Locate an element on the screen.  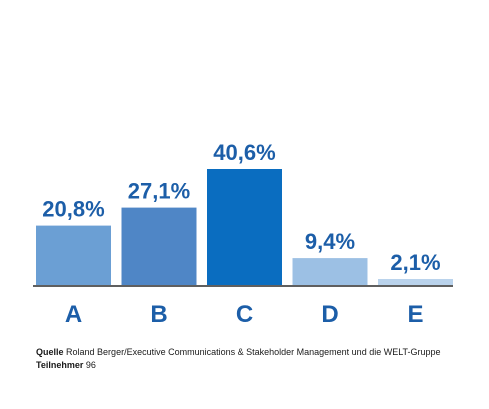
value-label-b: 27,1% is located at coordinates (159, 191).